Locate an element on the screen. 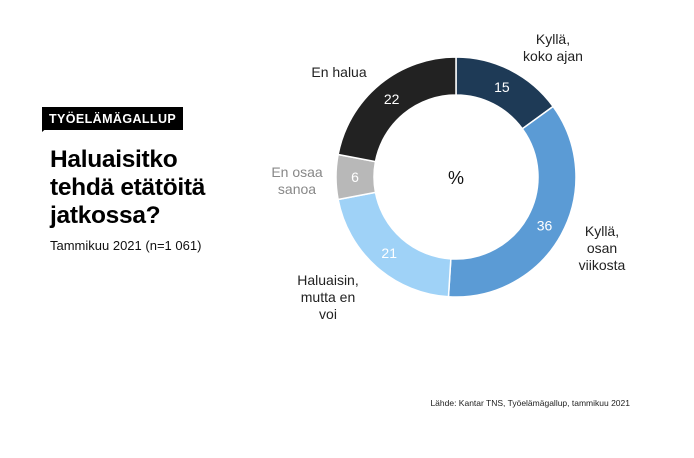  slice-value-label: 21 is located at coordinates (389, 253).